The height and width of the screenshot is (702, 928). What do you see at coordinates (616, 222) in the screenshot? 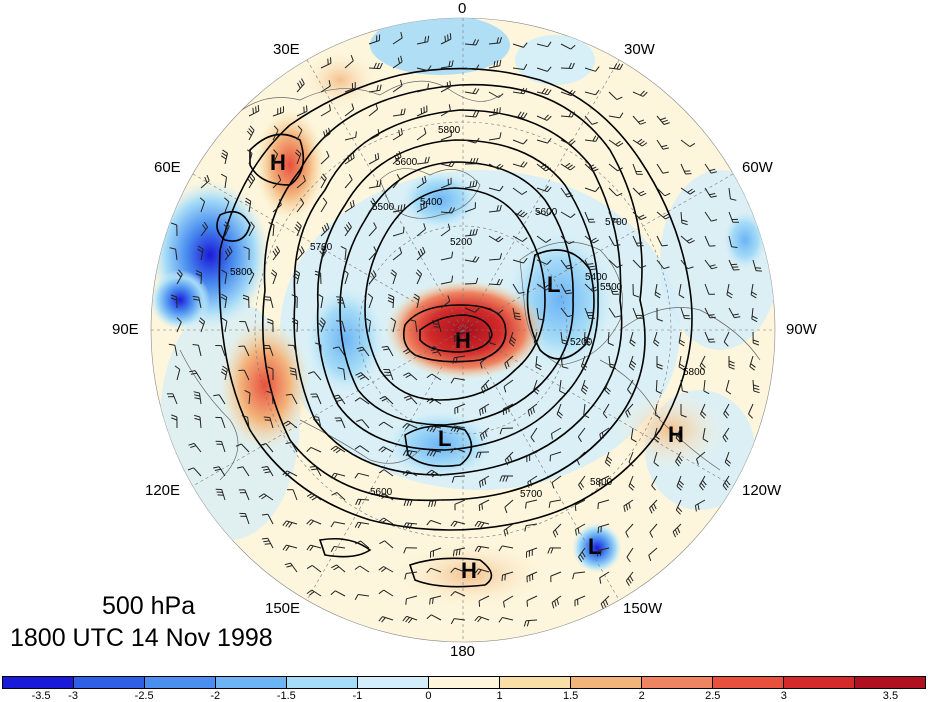
I see `contour-label: 5700` at bounding box center [616, 222].